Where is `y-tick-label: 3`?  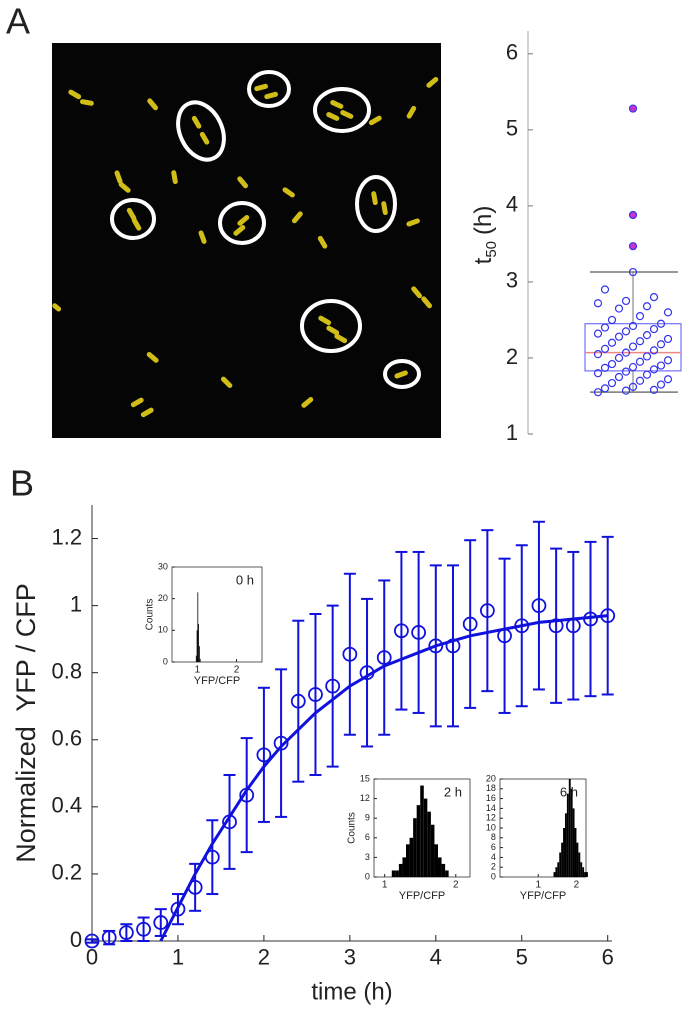
y-tick-label: 3 is located at coordinates (367, 857).